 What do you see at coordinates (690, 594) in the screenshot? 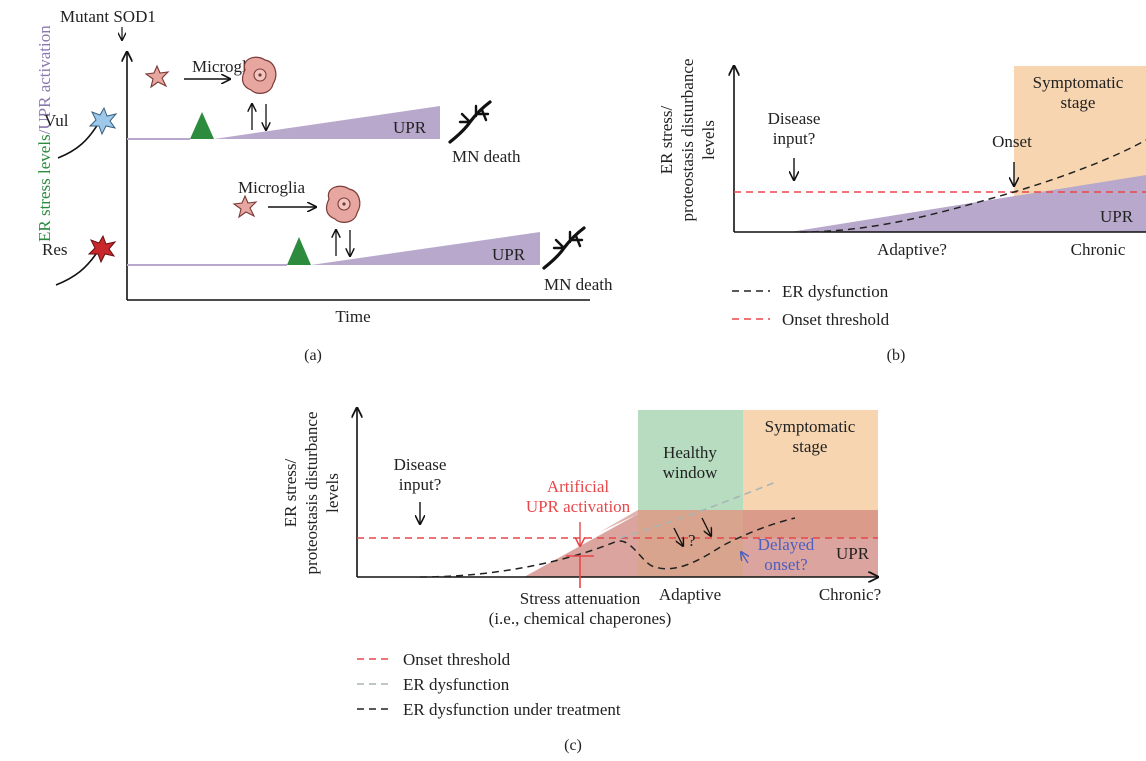
I see `c-adaptive: Adaptive` at bounding box center [690, 594].